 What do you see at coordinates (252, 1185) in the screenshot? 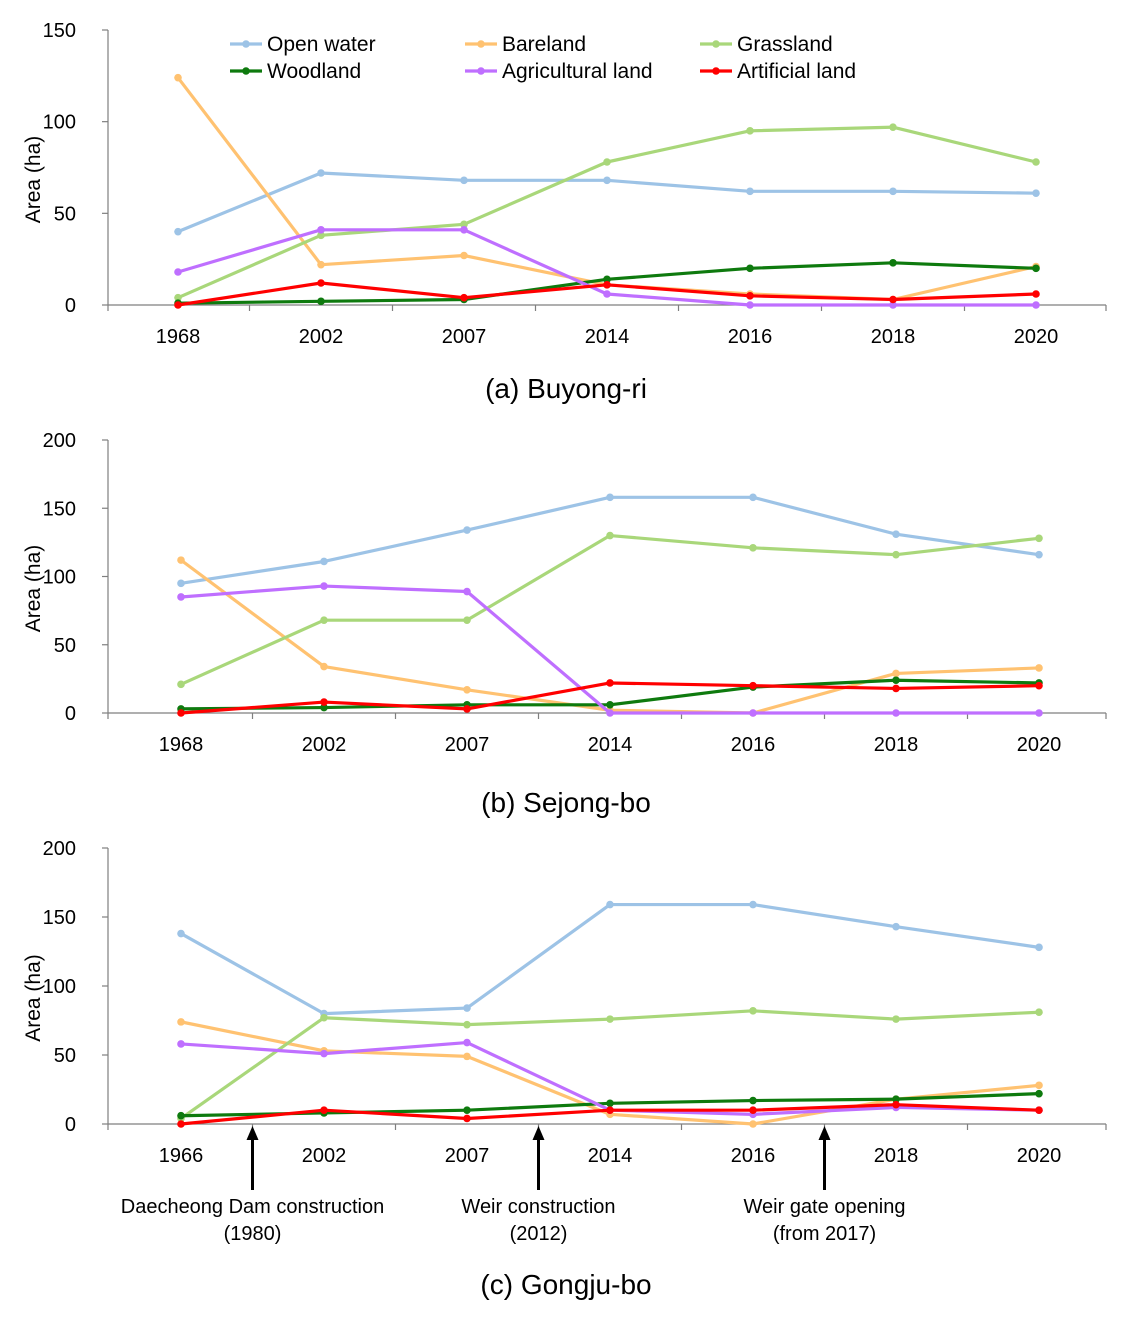
I see `annotation: Daecheong Dam construction (1980)` at bounding box center [252, 1185].